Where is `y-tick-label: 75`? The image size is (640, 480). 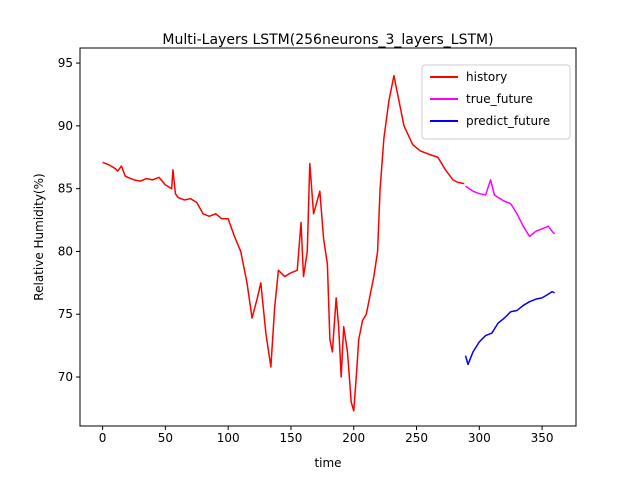 y-tick-label: 75 is located at coordinates (65, 314).